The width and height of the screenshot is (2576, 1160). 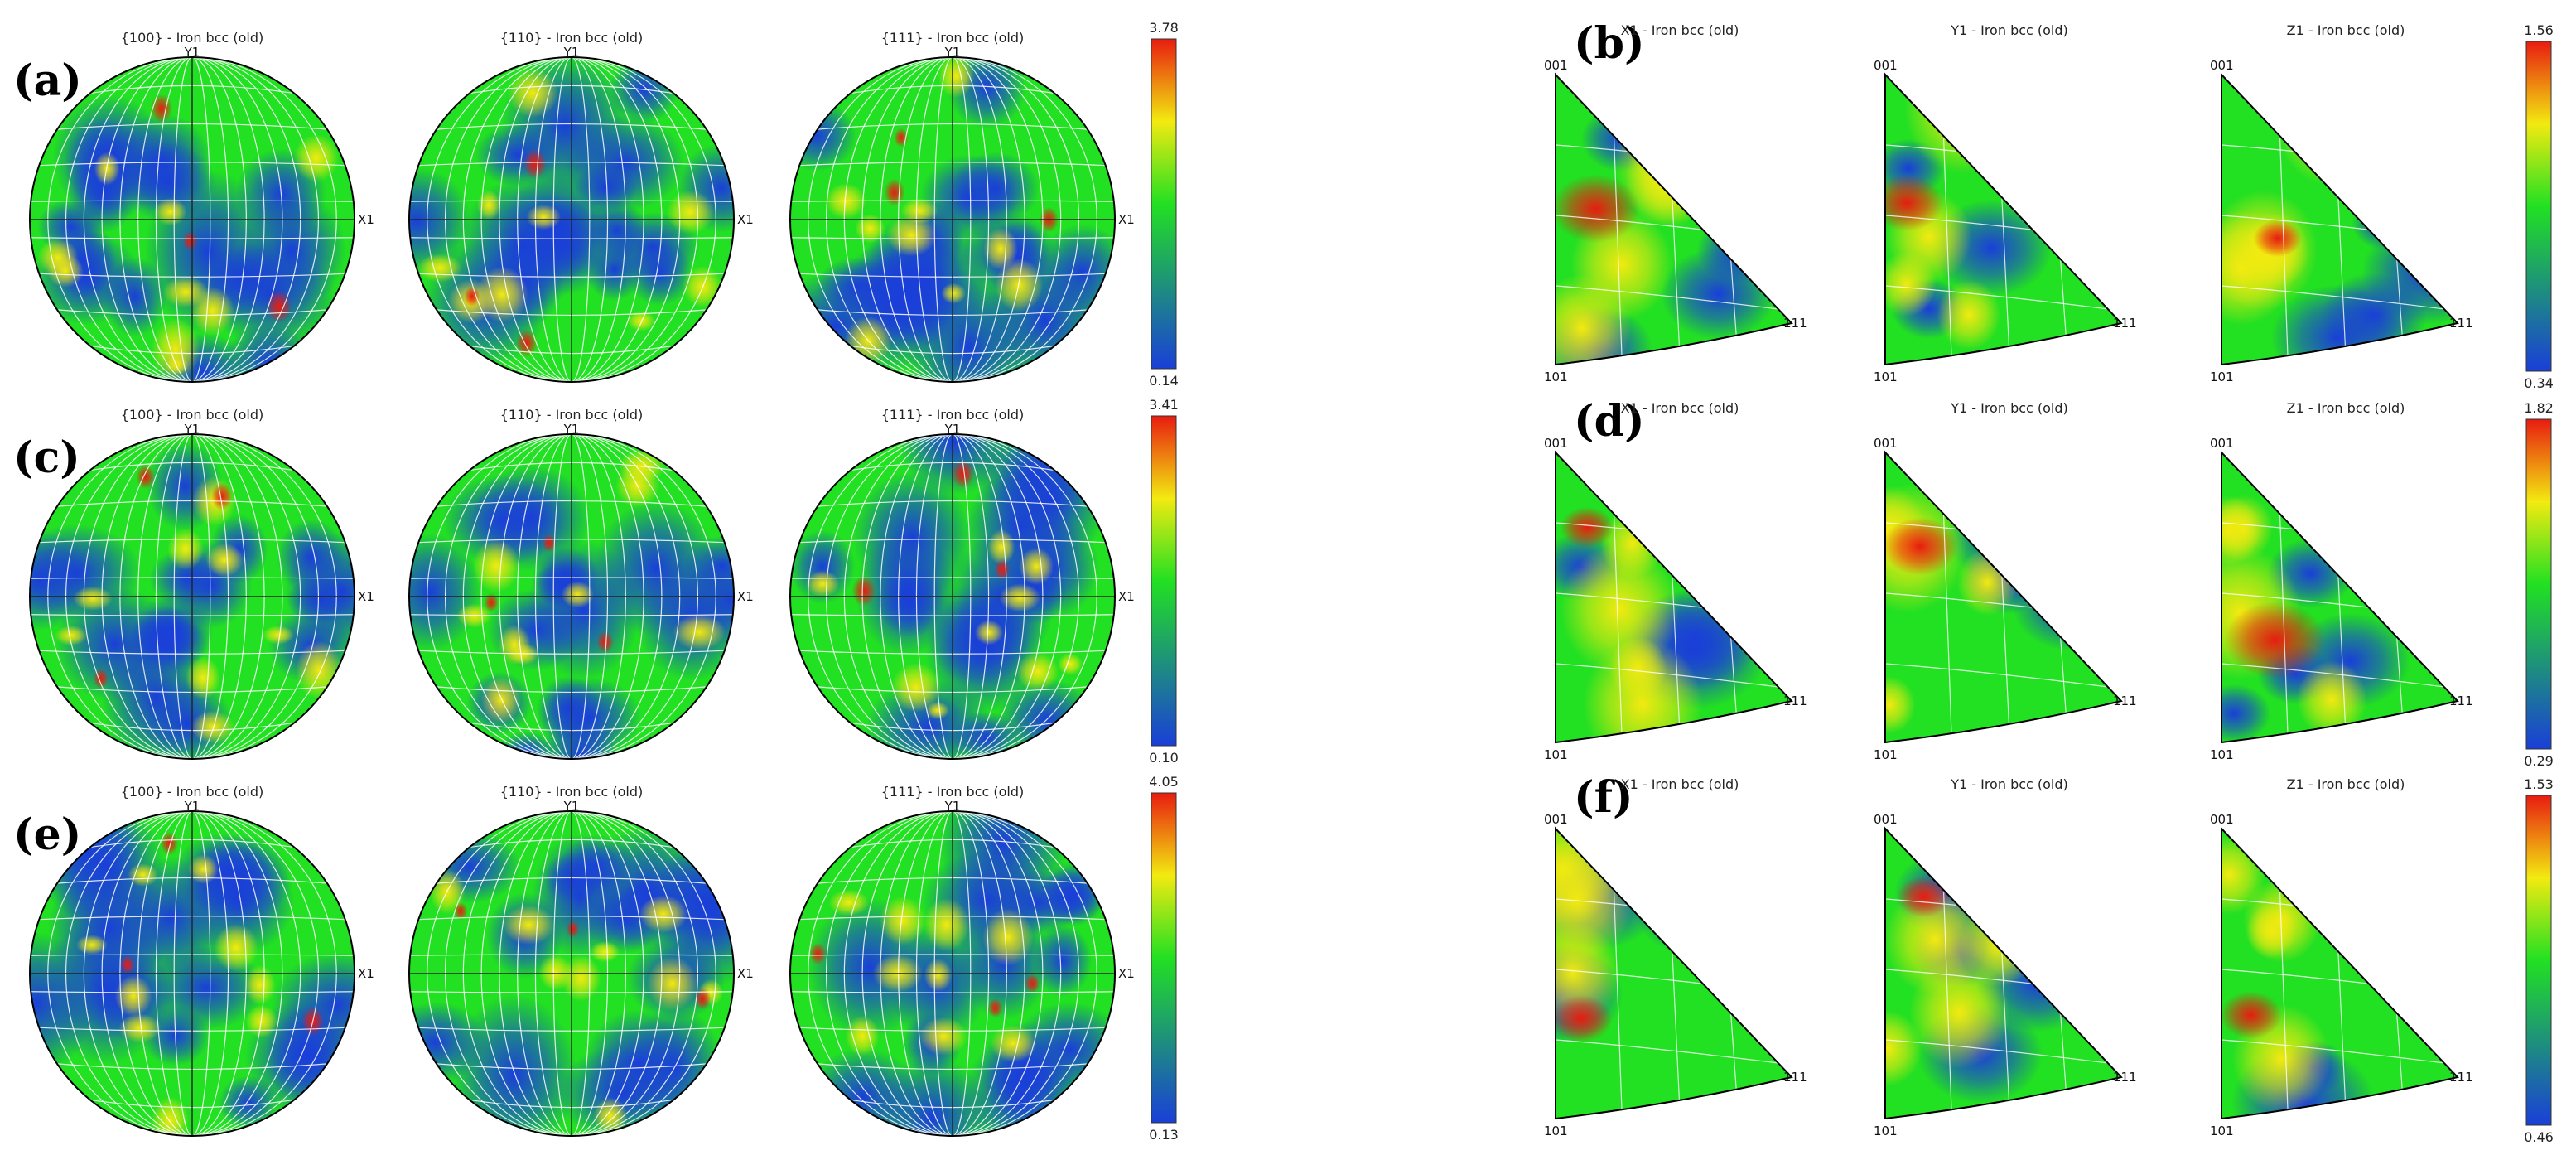 What do you see at coordinates (1680, 408) in the screenshot?
I see `inverse-pole-title: X1 - Iron bcc (old)` at bounding box center [1680, 408].